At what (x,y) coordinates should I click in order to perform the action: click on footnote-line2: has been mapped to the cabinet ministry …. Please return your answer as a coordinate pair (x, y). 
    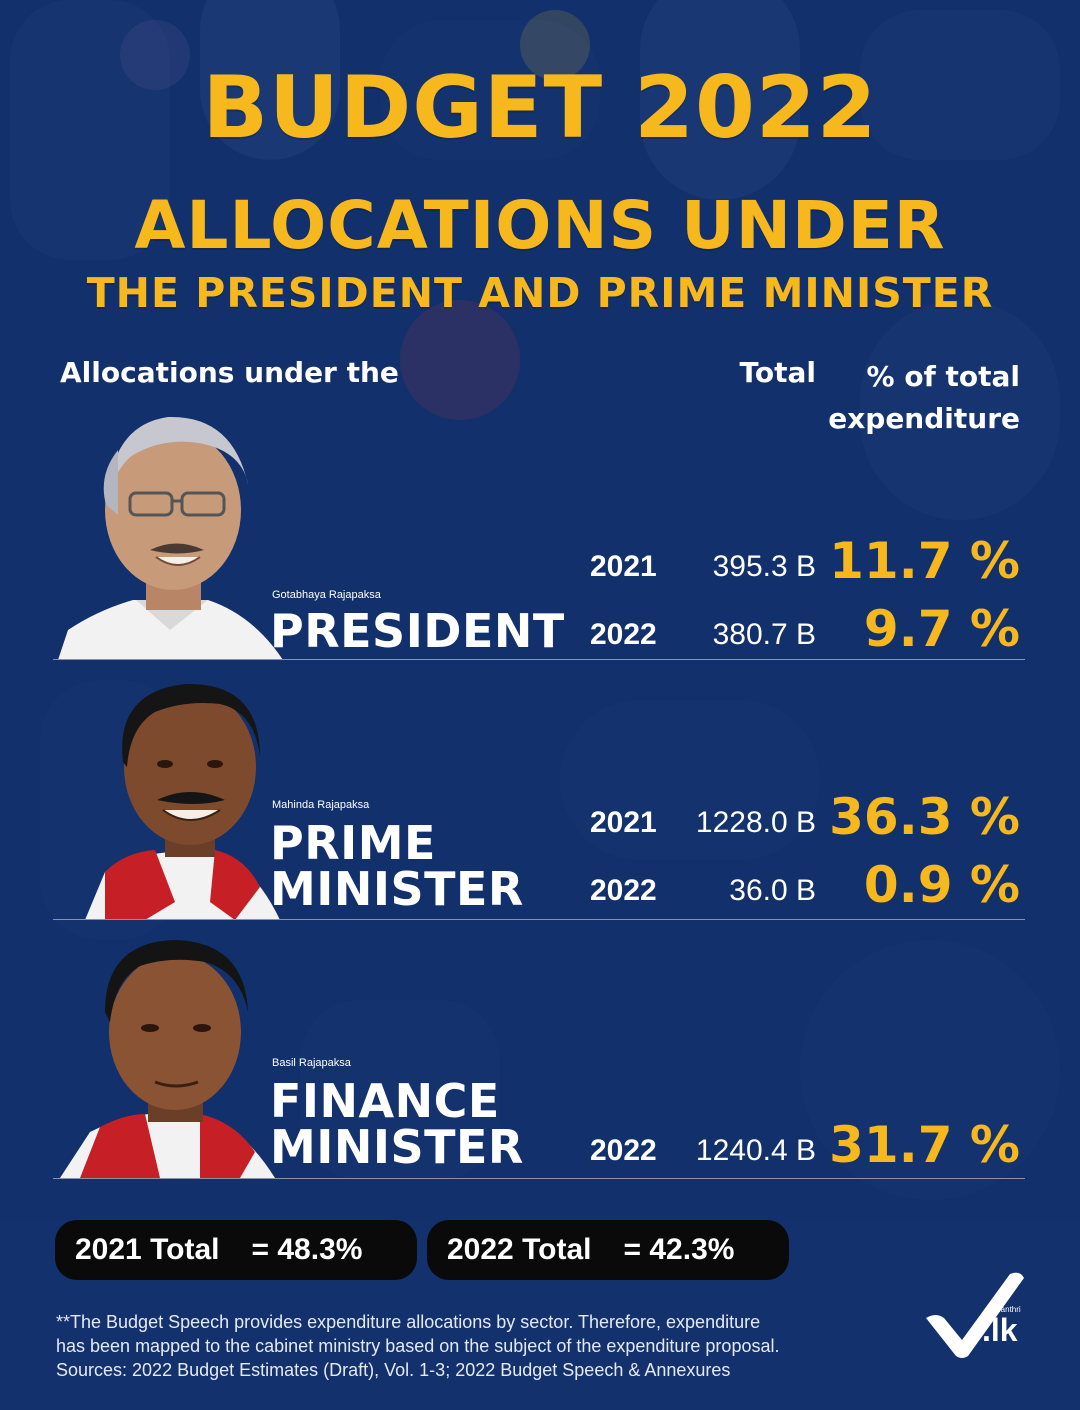
    Looking at the image, I should click on (418, 1346).